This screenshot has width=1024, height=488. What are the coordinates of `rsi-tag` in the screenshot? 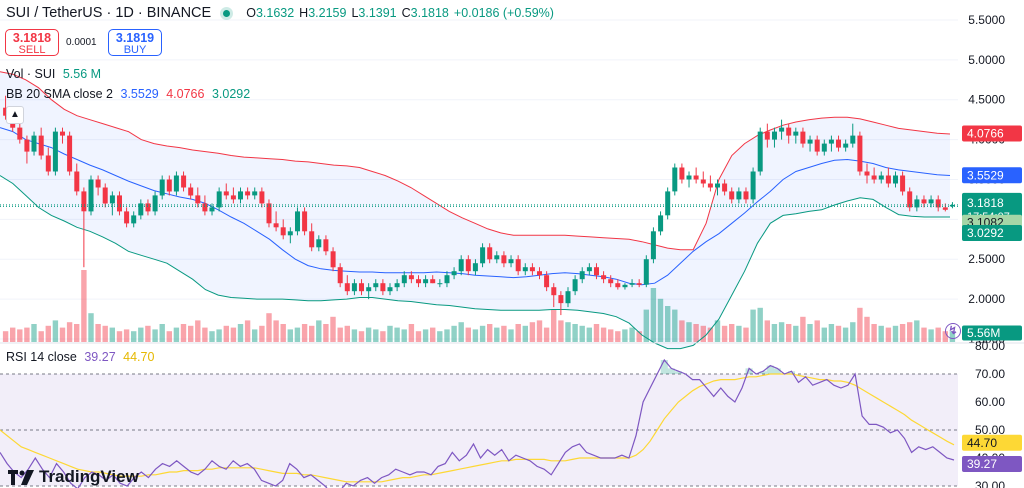 It's located at (992, 464).